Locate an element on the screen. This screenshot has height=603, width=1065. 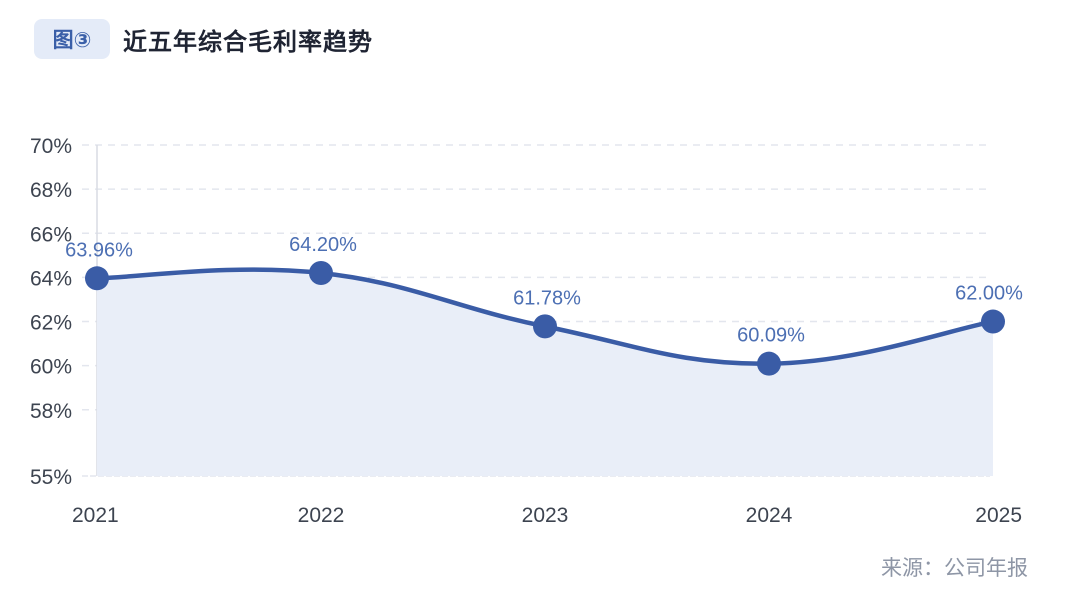
y-tick-label: 64% is located at coordinates (51, 278).